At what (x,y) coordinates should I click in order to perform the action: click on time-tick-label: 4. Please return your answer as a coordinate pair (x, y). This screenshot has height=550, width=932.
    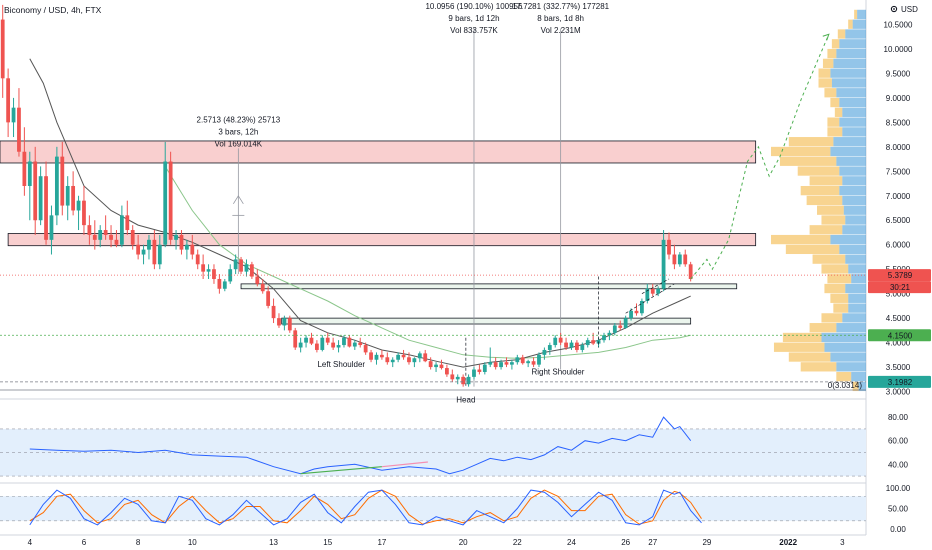
    Looking at the image, I should click on (30, 542).